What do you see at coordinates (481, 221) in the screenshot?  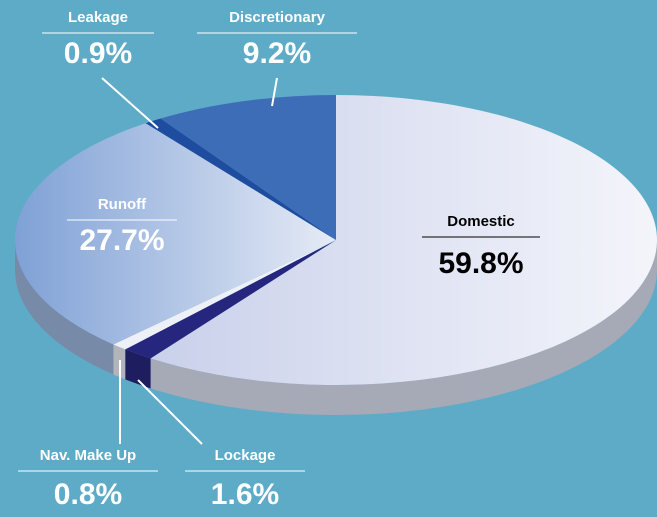 I see `slice-name: Domestic` at bounding box center [481, 221].